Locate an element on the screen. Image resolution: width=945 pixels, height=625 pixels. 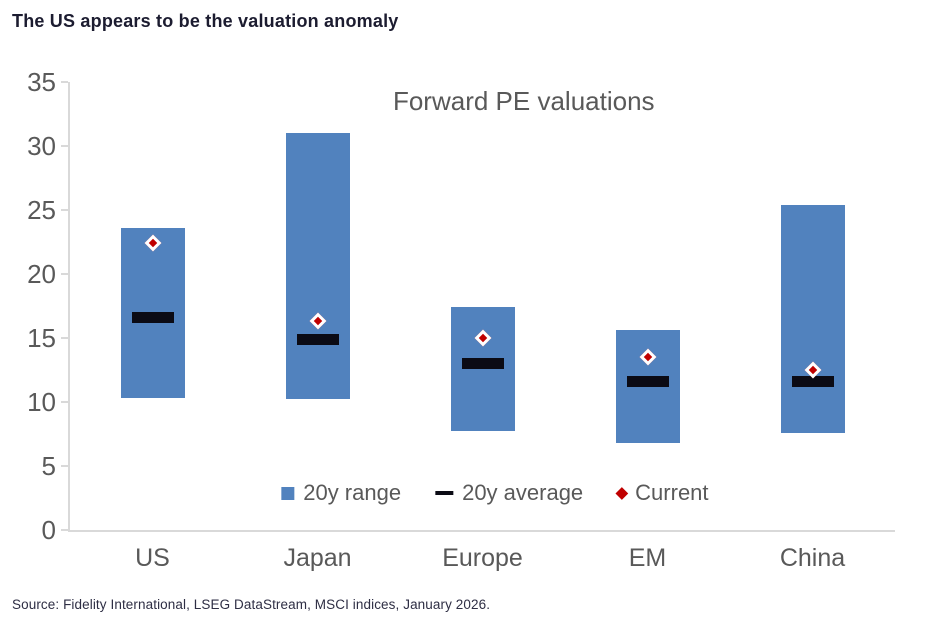
y-axis-tick-label: 10 is located at coordinates (41, 402).